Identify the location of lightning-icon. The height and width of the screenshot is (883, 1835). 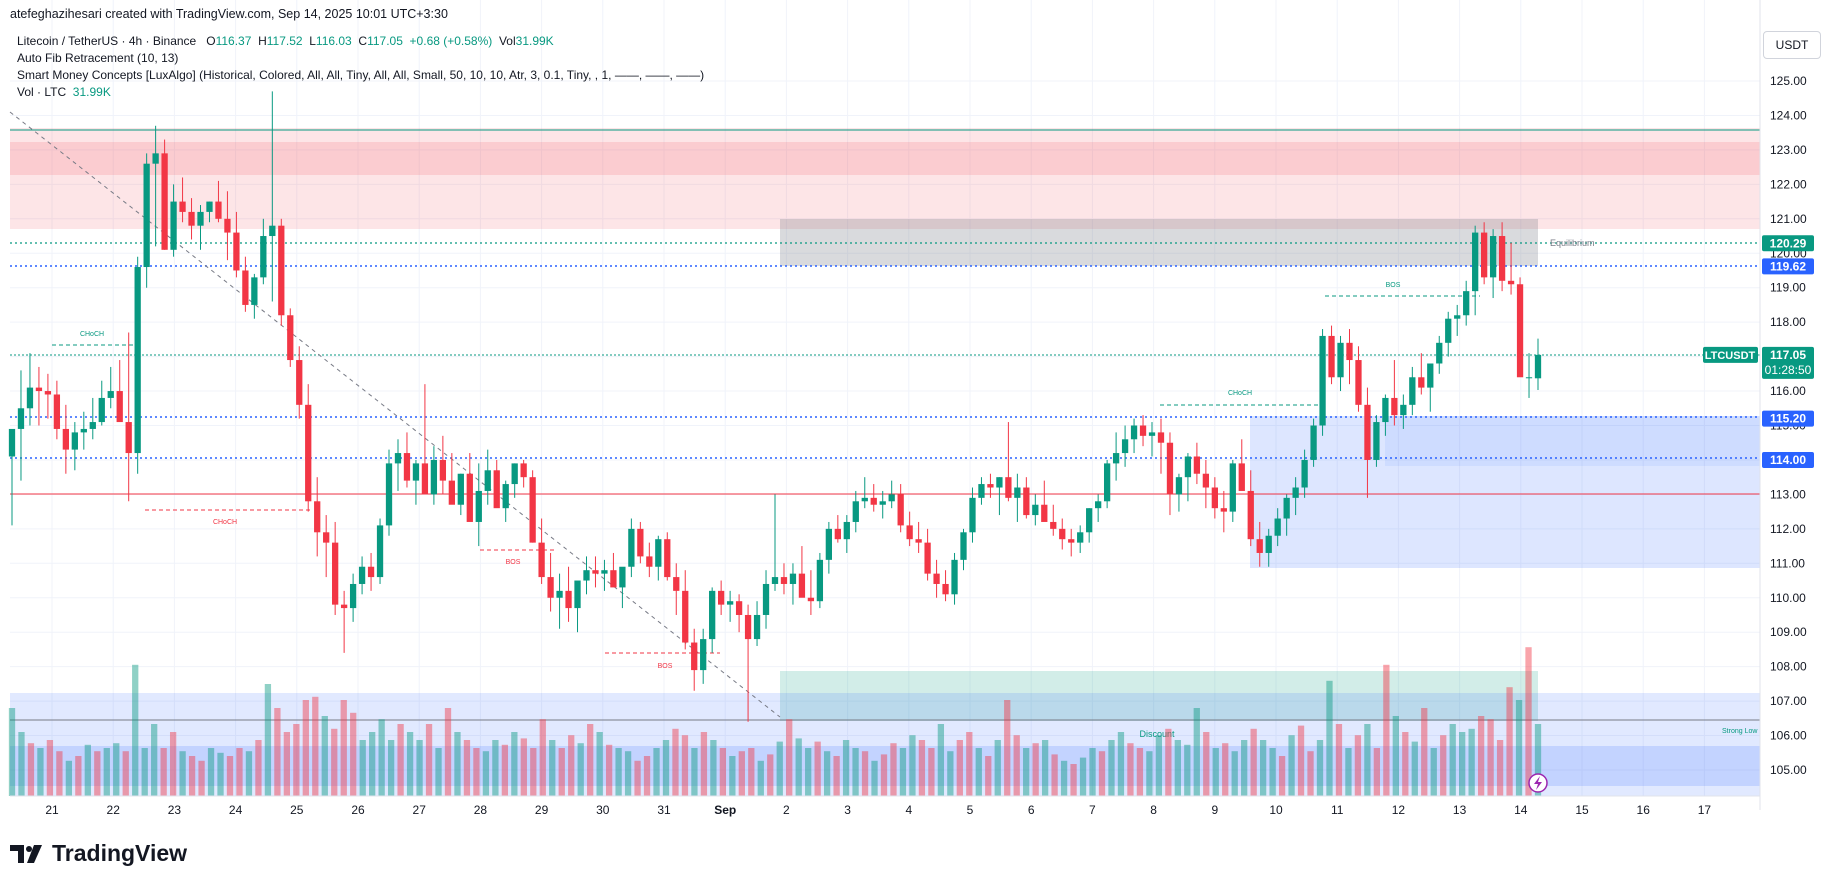
(1538, 783).